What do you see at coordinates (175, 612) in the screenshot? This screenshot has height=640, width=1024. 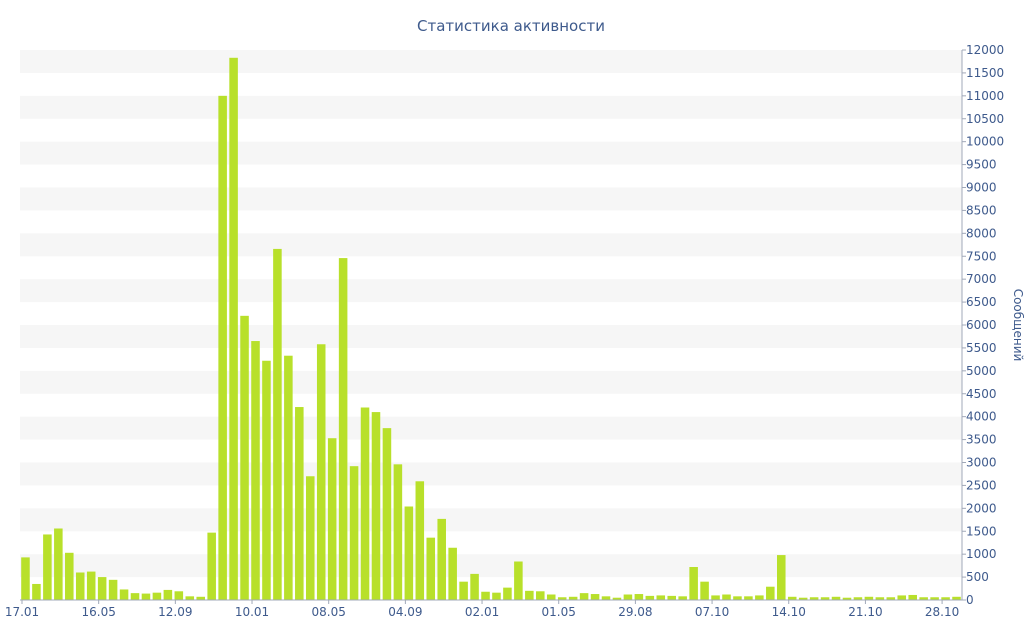 I see `x-tick-label: 12.09` at bounding box center [175, 612].